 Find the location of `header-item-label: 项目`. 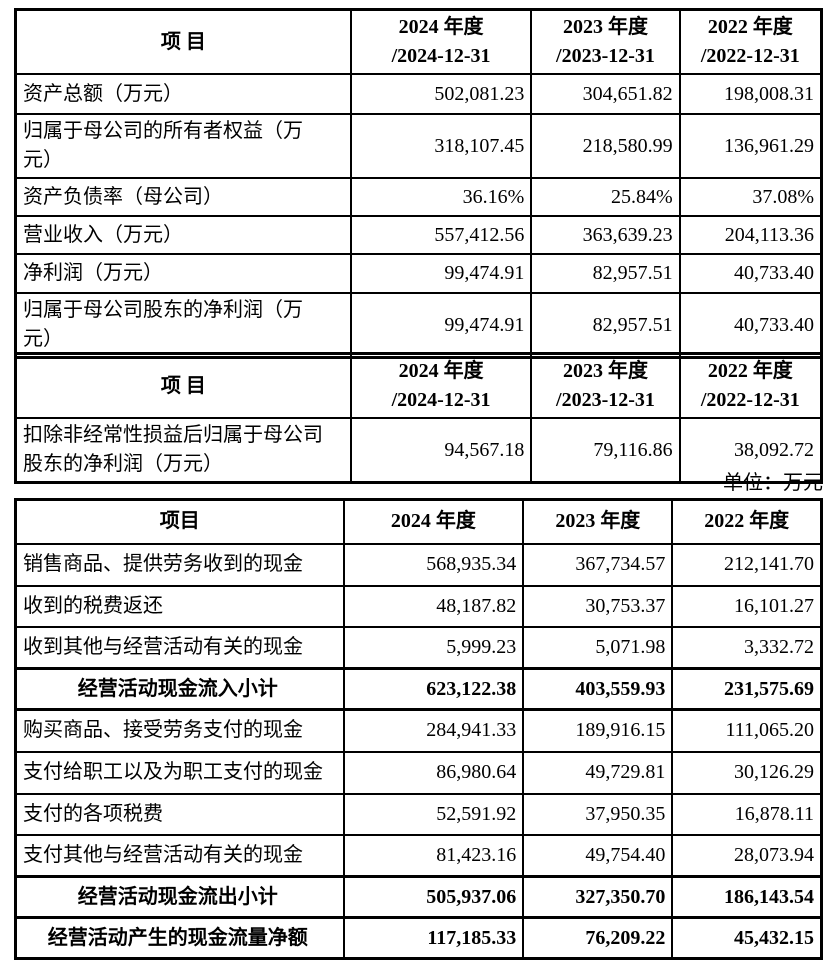

header-item-label: 项目 is located at coordinates (179, 521).